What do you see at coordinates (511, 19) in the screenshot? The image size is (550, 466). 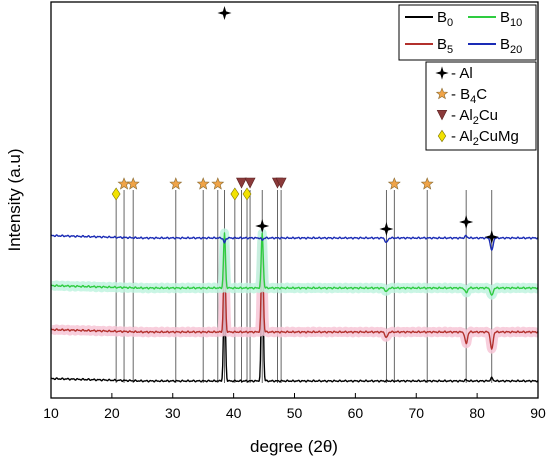 I see `legend-label-b10: B10` at bounding box center [511, 19].